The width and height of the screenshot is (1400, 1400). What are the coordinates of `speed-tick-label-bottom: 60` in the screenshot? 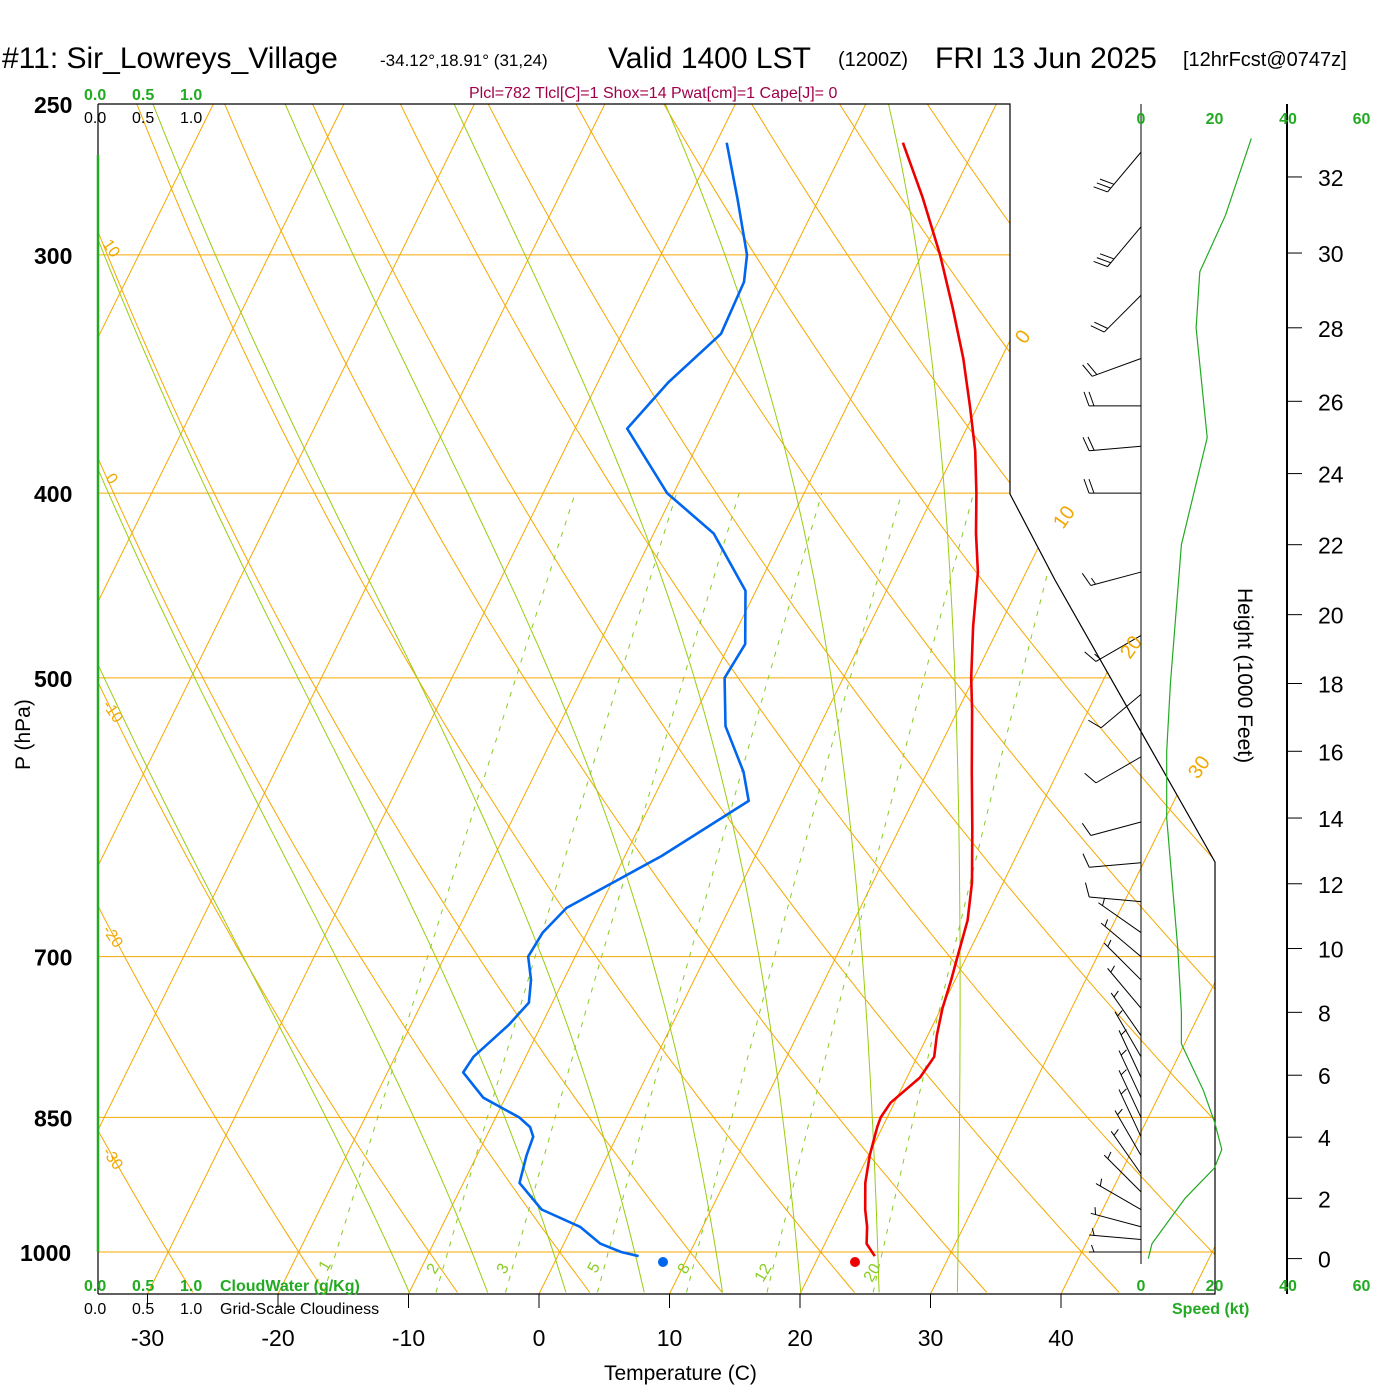 It's located at (1362, 1286).